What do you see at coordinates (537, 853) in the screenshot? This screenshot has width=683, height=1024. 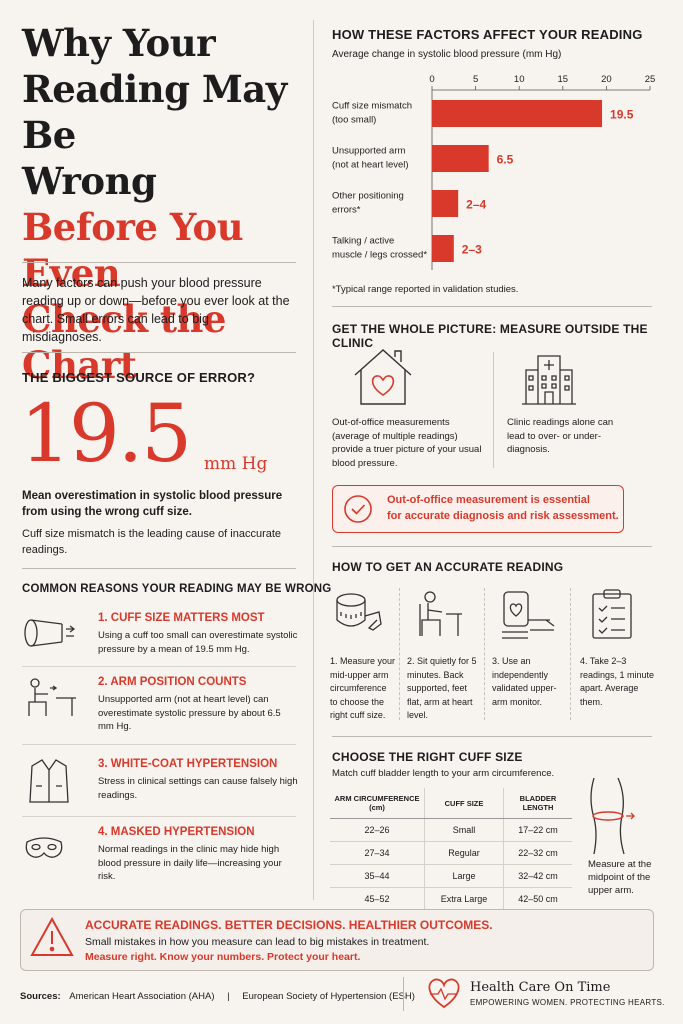 I see `table-cell: 22–32 cm` at bounding box center [537, 853].